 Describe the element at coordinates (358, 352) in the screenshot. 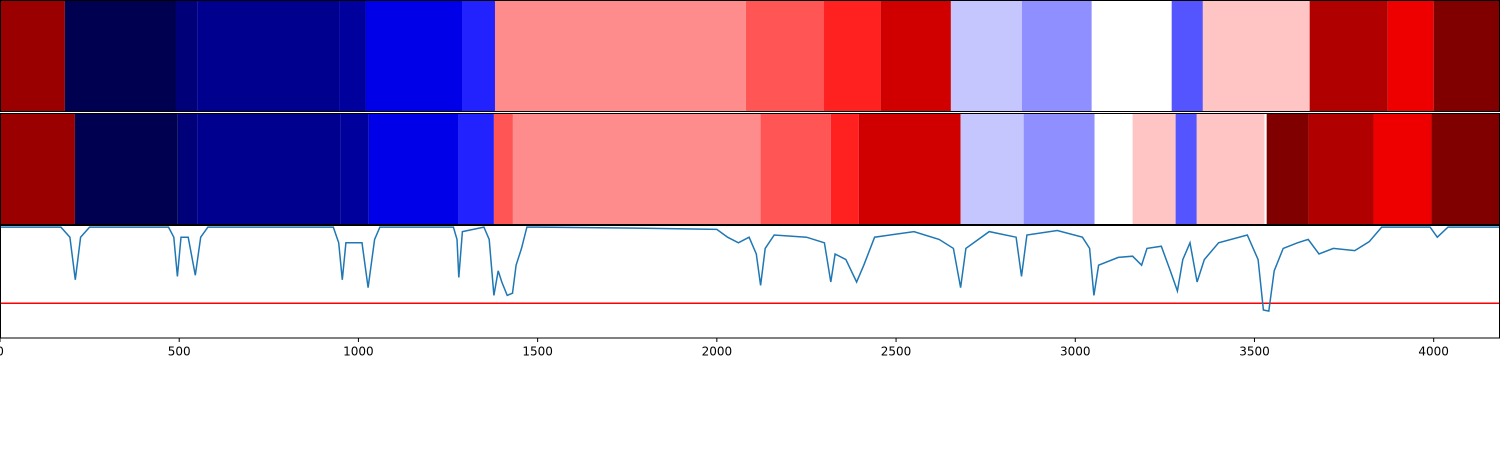

I see `x-tick-label: 1000` at that location.